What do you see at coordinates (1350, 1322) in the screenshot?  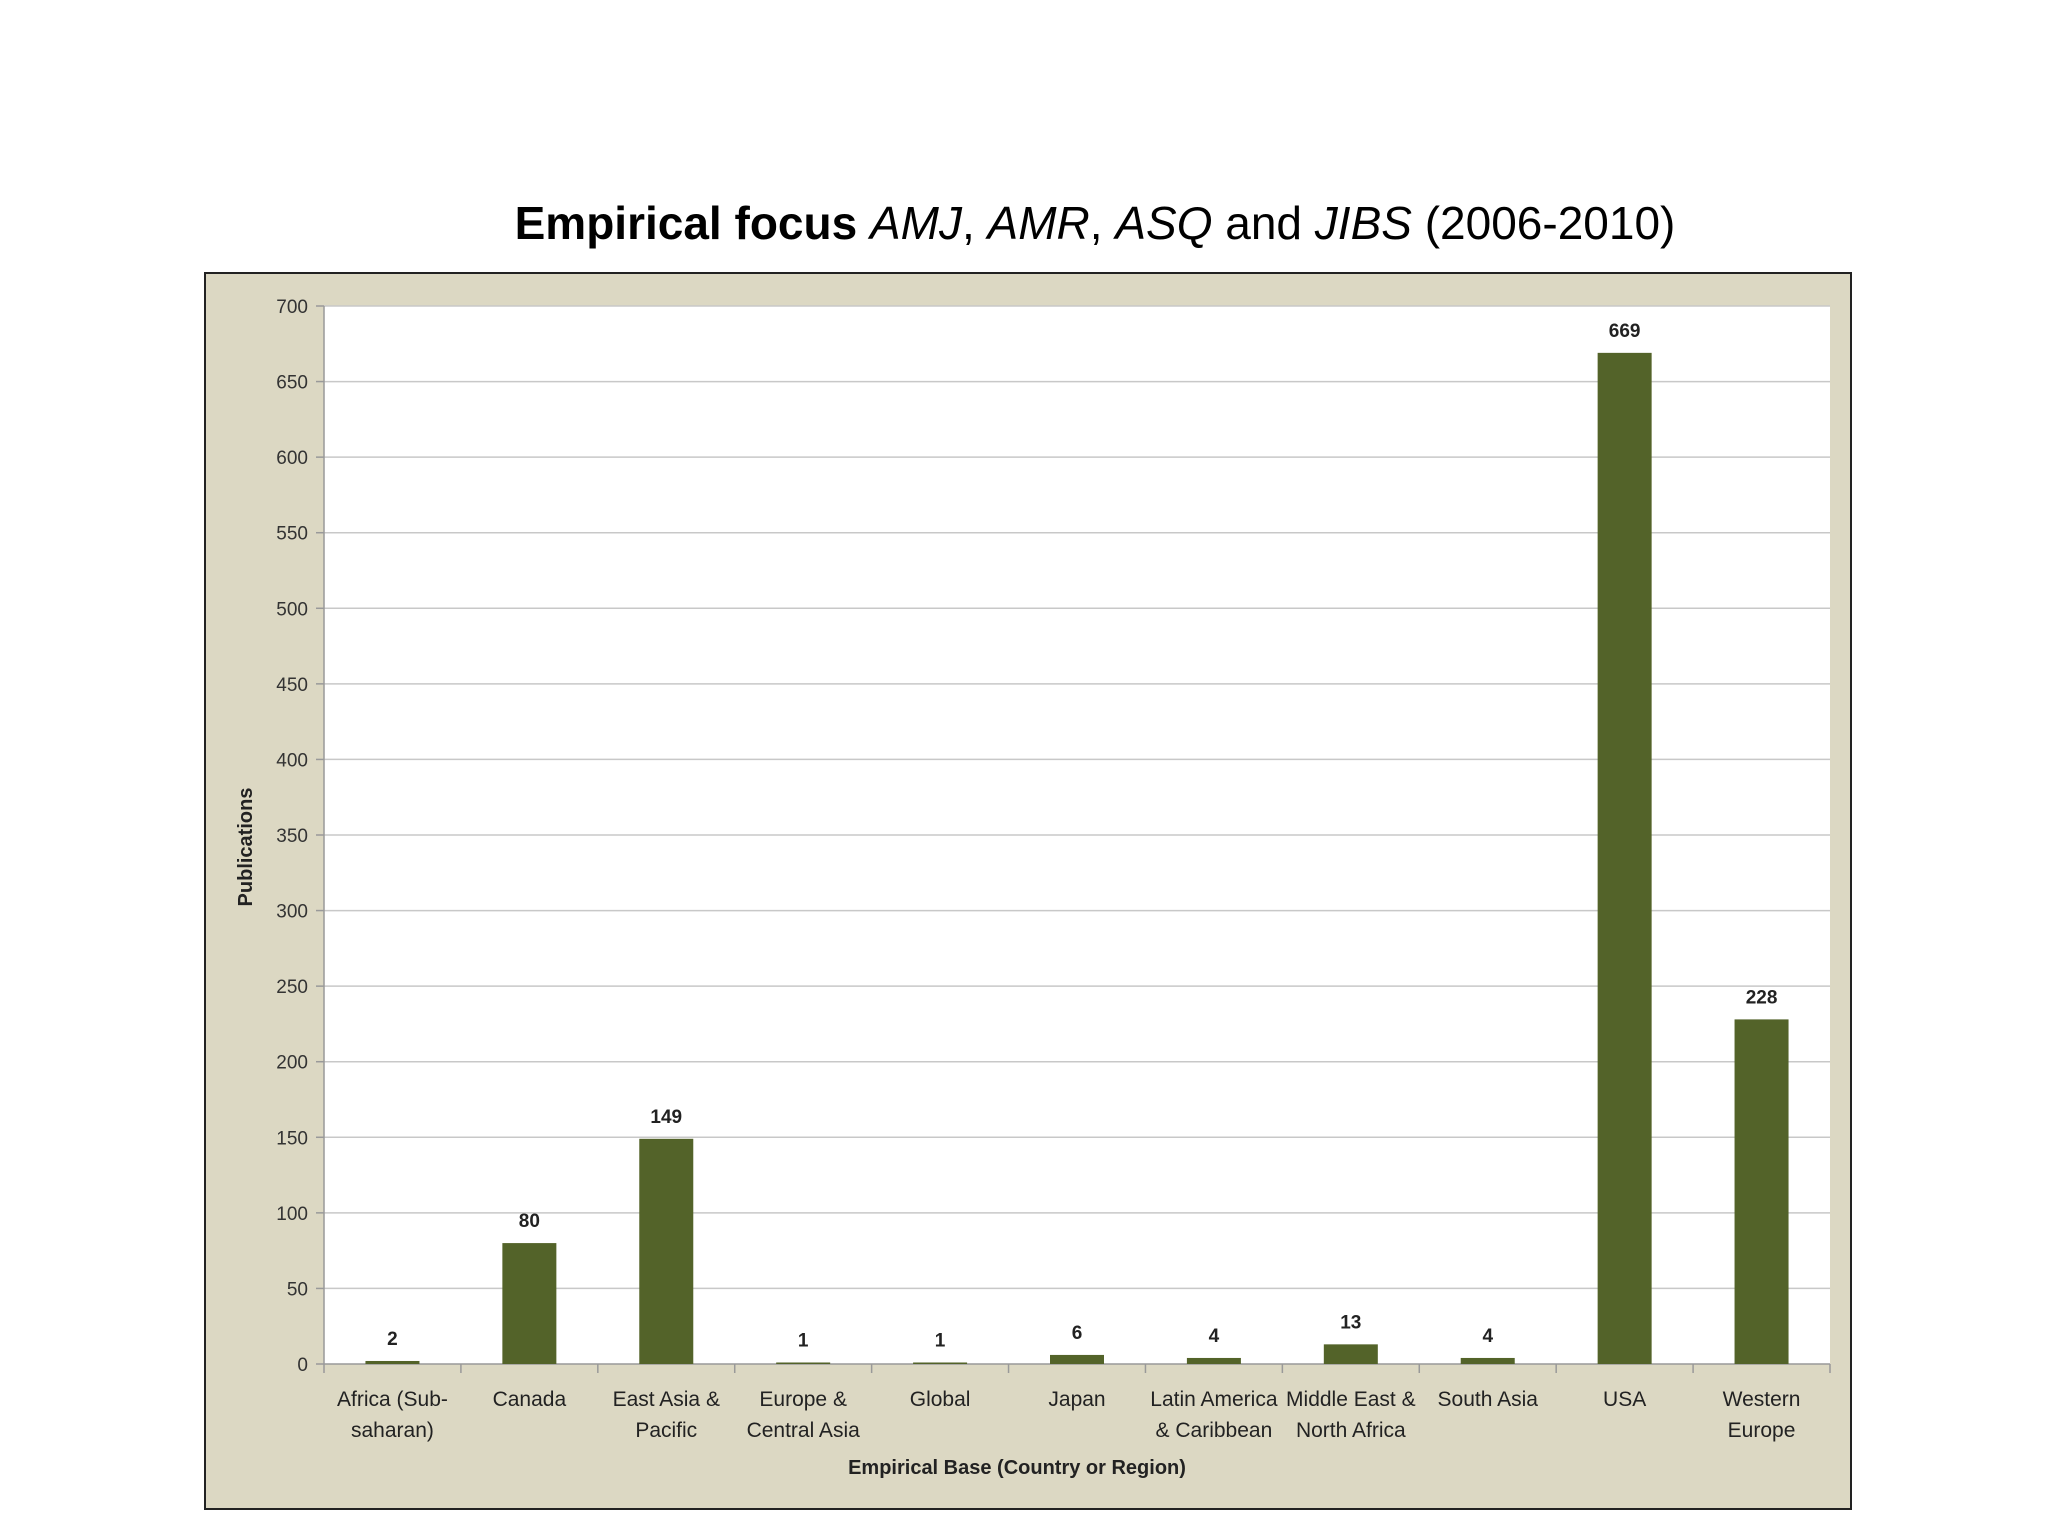 I see `data-label: 13` at bounding box center [1350, 1322].